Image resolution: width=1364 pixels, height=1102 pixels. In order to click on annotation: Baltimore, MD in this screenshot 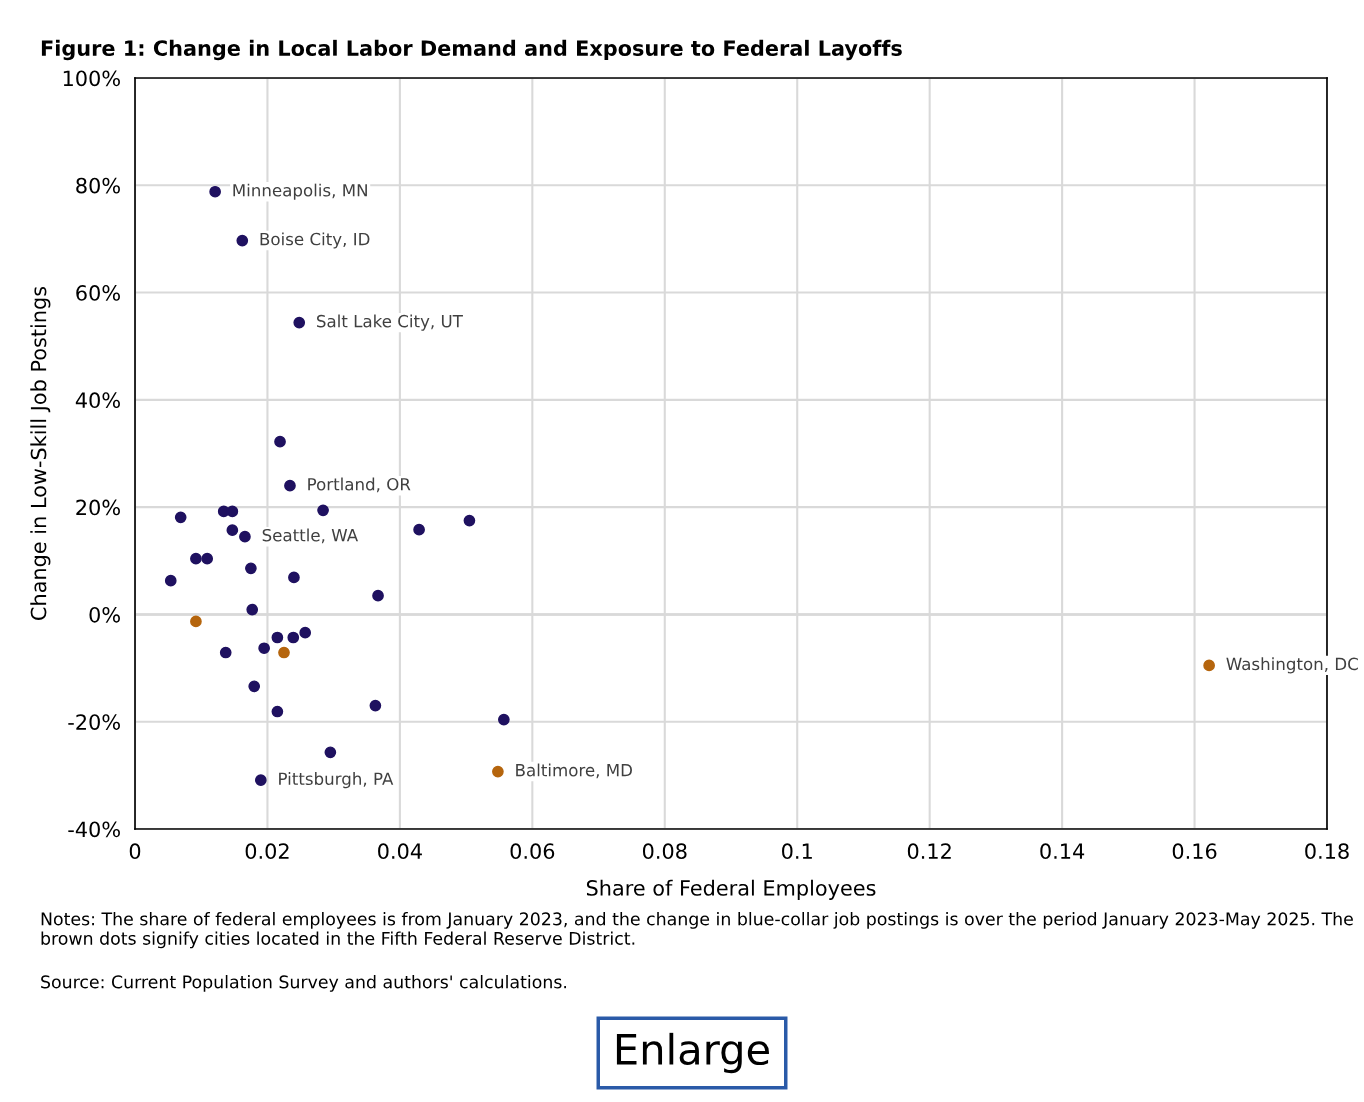, I will do `click(574, 771)`.